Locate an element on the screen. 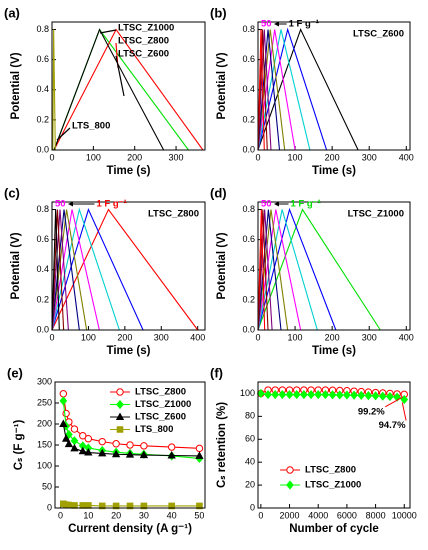 This screenshot has width=428, height=550. panel-label: (d) is located at coordinates (218, 192).